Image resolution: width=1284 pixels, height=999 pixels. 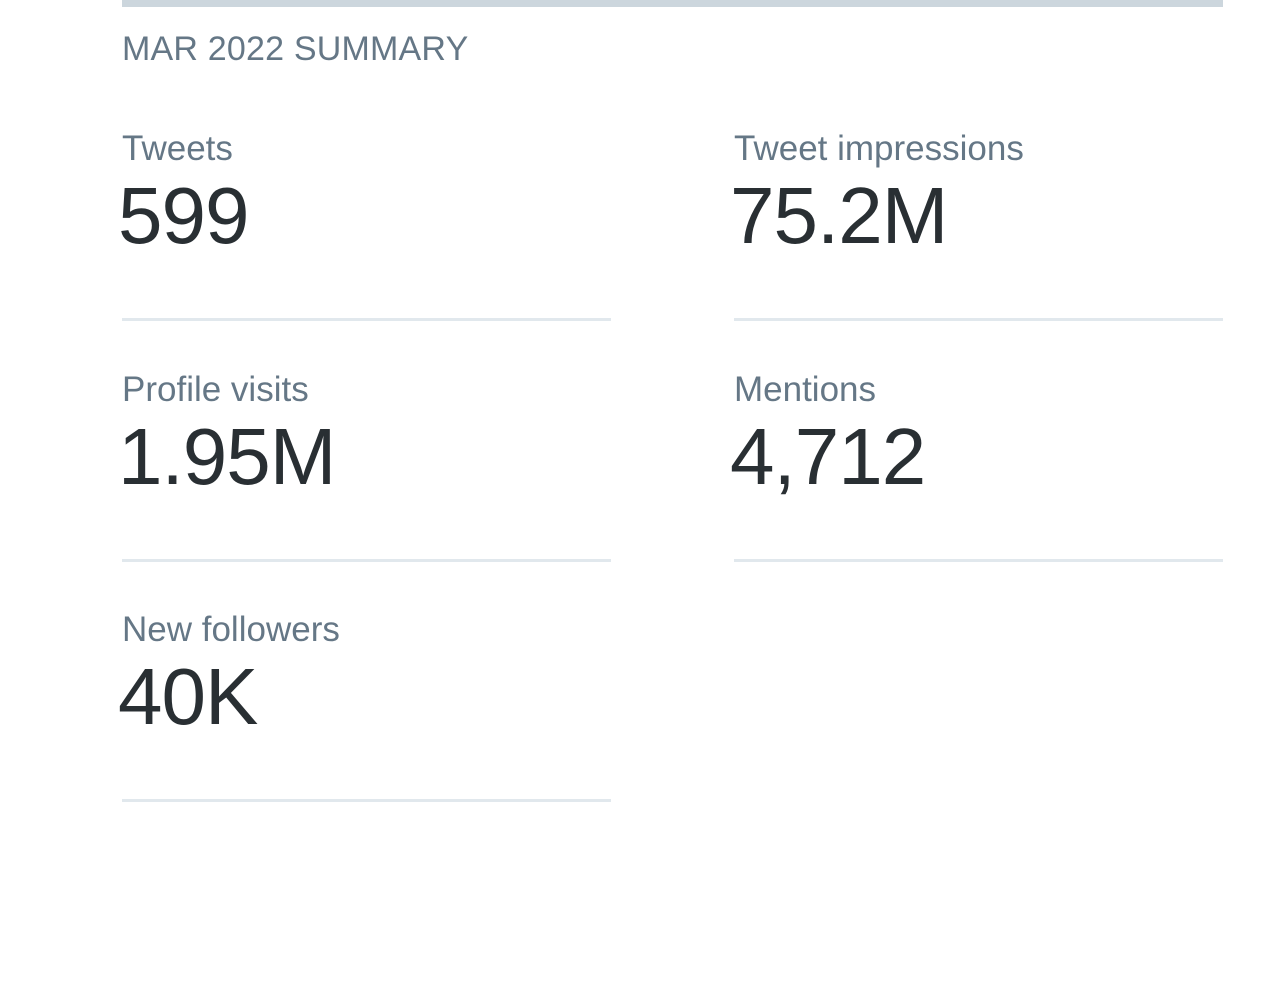 I want to click on stat-profile-visits: Profile visits 1.95M, so click(x=364, y=470).